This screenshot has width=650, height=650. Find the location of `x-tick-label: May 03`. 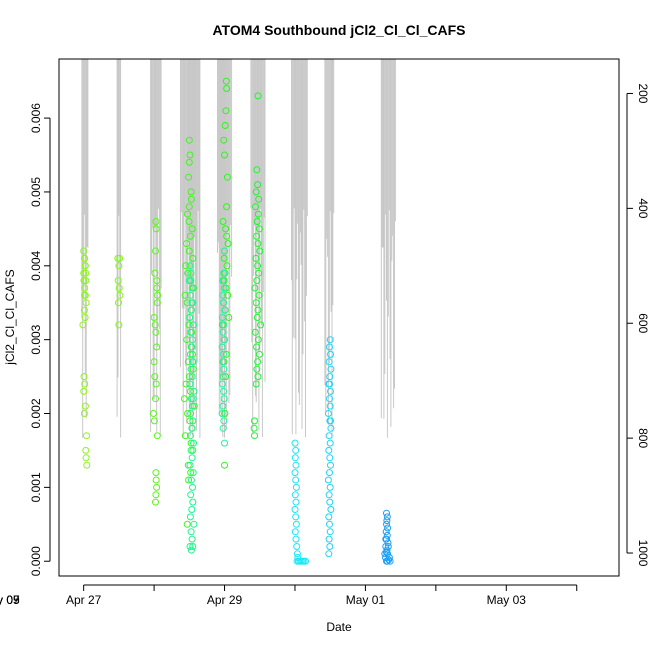

x-tick-label: May 03 is located at coordinates (507, 600).